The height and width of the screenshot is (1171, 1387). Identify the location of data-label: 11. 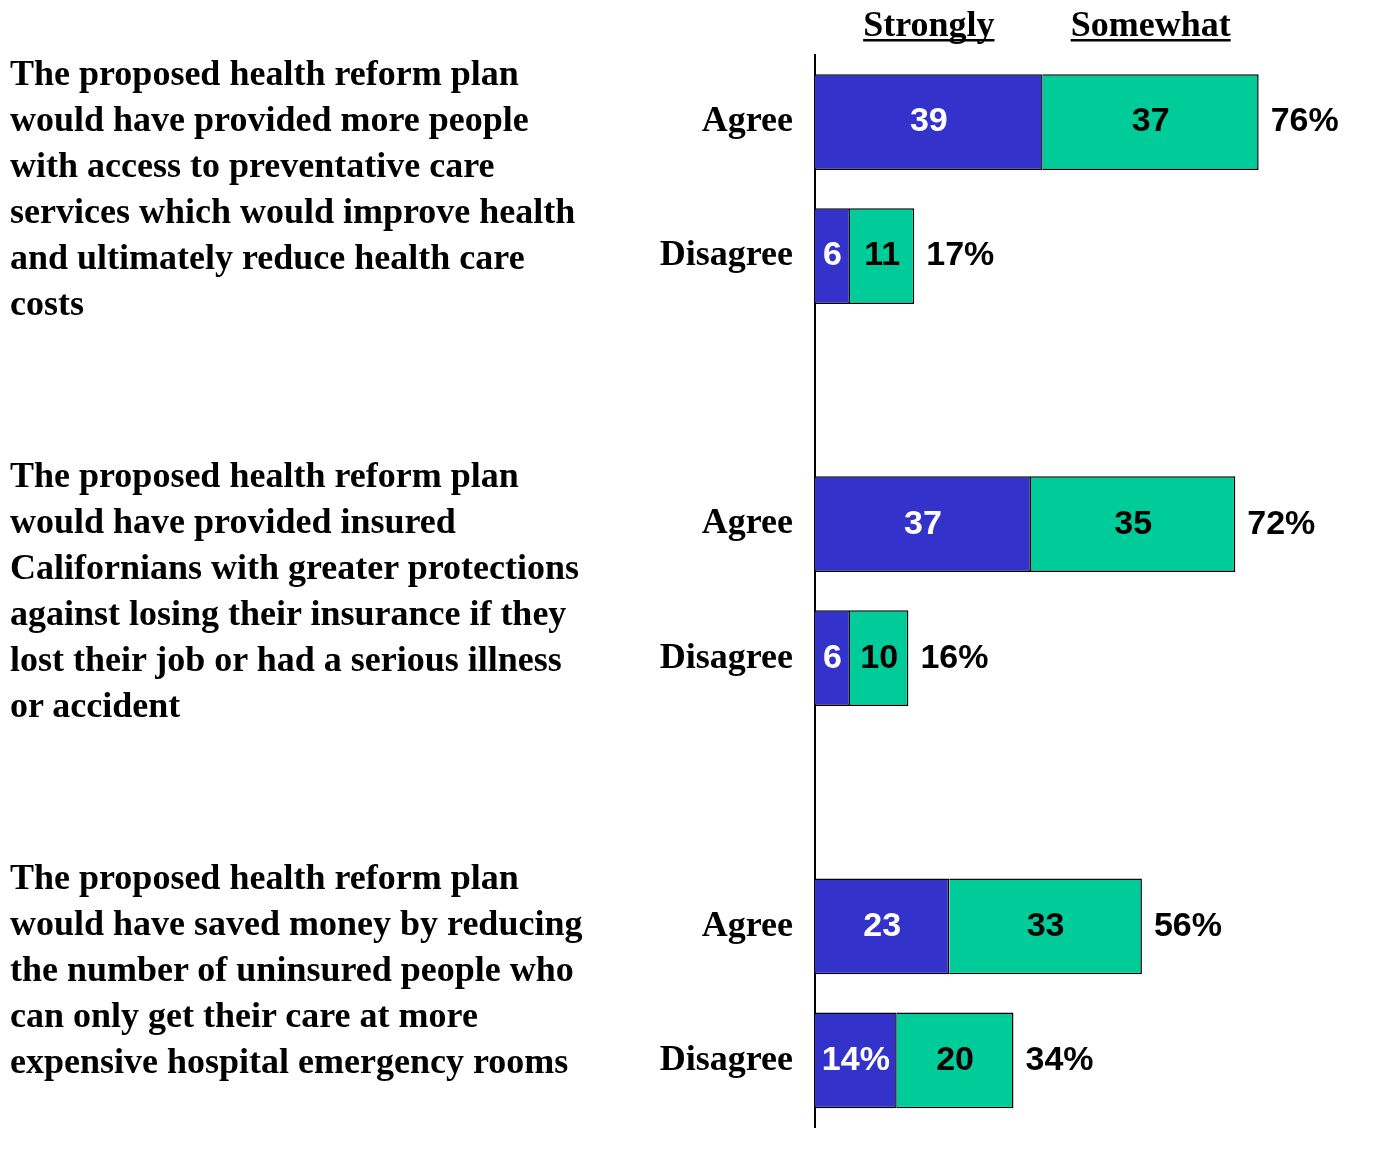
(882, 253).